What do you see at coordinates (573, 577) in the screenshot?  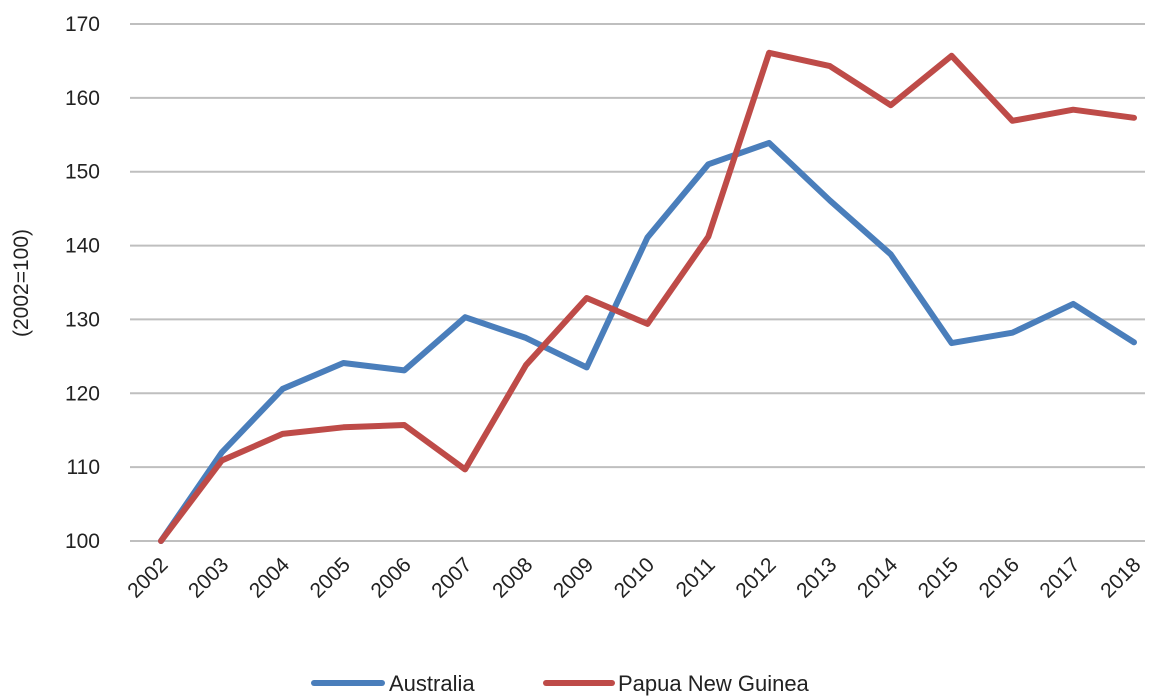 I see `x-tick-label: 2009` at bounding box center [573, 577].